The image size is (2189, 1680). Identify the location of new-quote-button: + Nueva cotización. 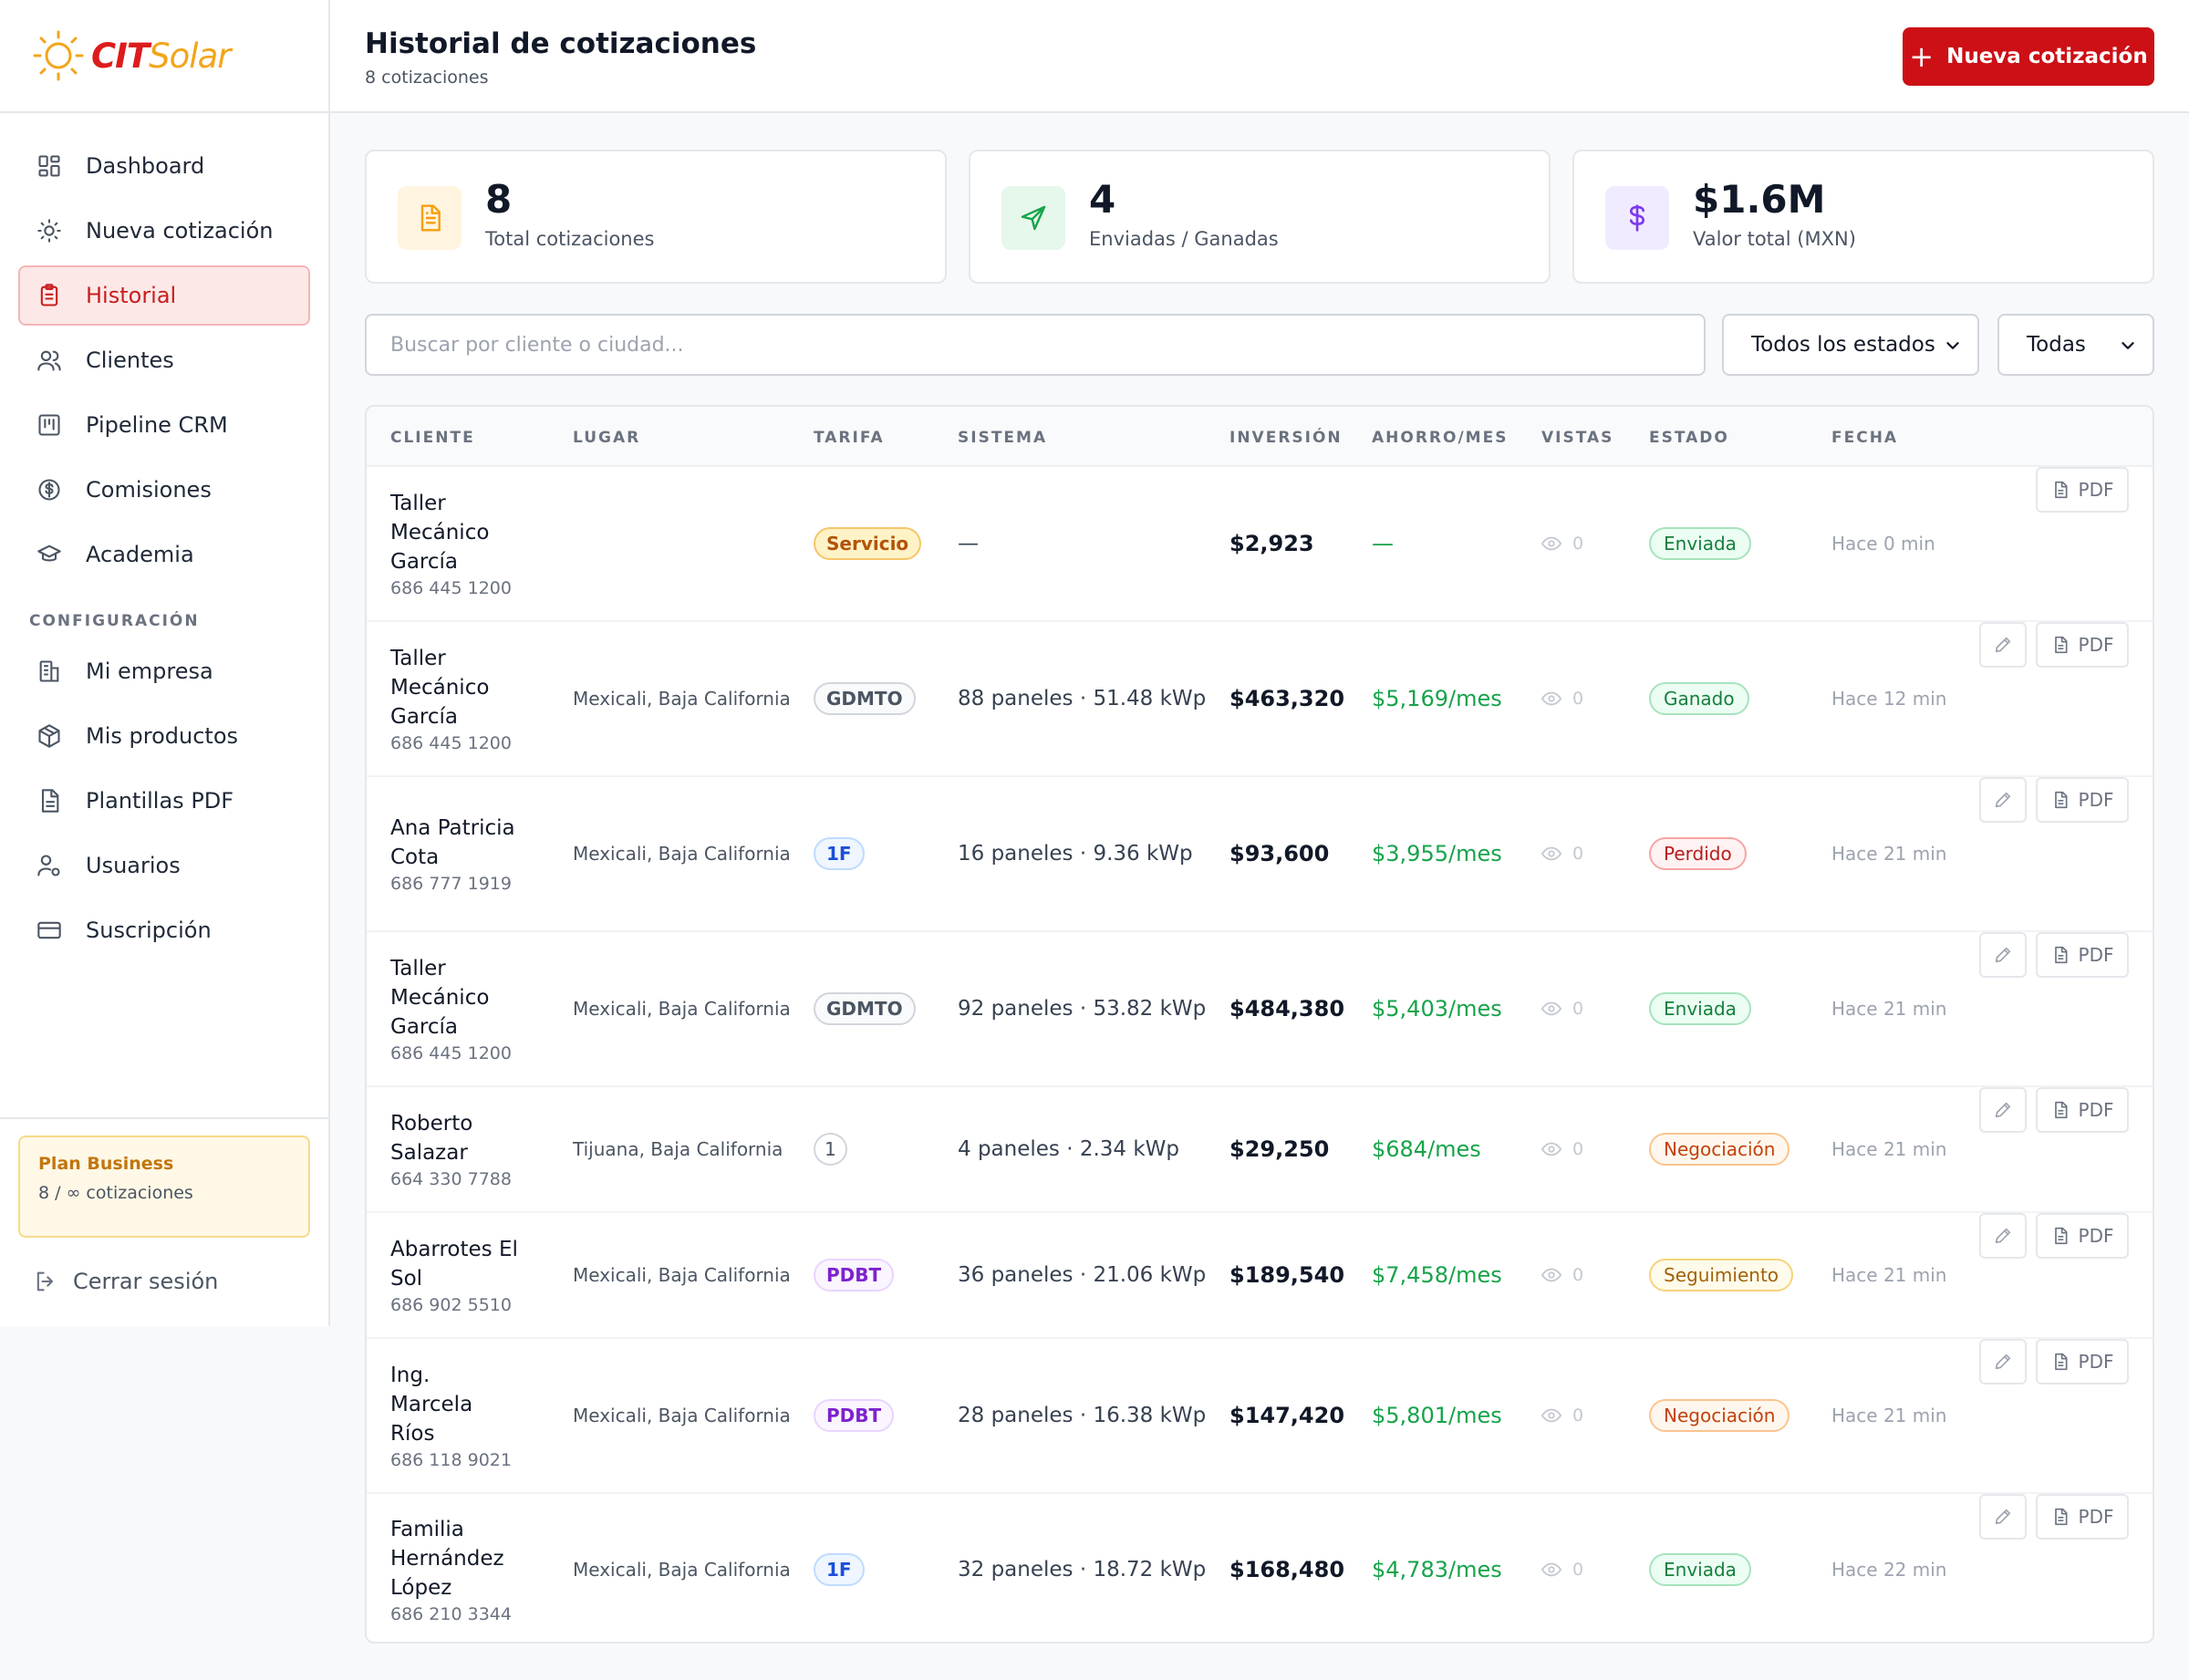
(2029, 57).